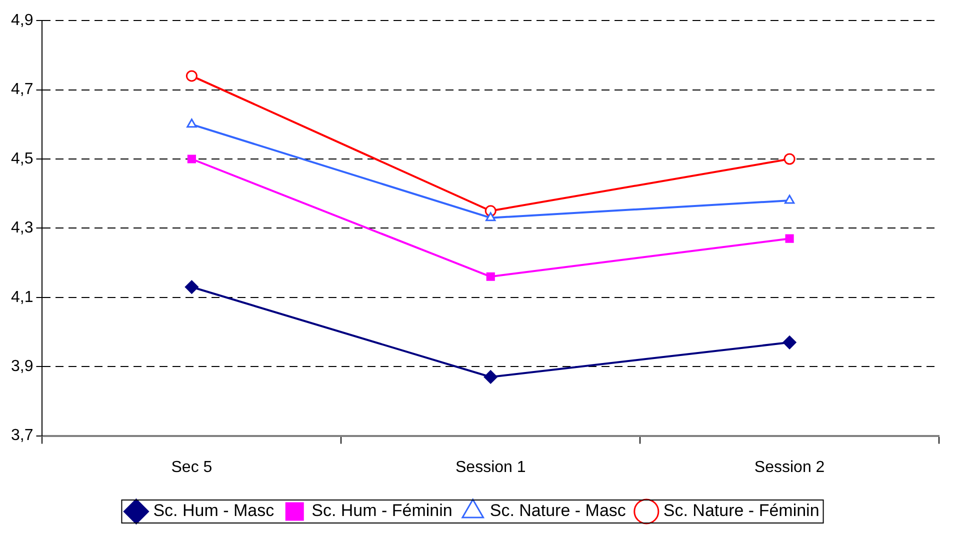 The height and width of the screenshot is (542, 955). Describe the element at coordinates (558, 510) in the screenshot. I see `legend-label: Sc. Nature - Masc` at that location.